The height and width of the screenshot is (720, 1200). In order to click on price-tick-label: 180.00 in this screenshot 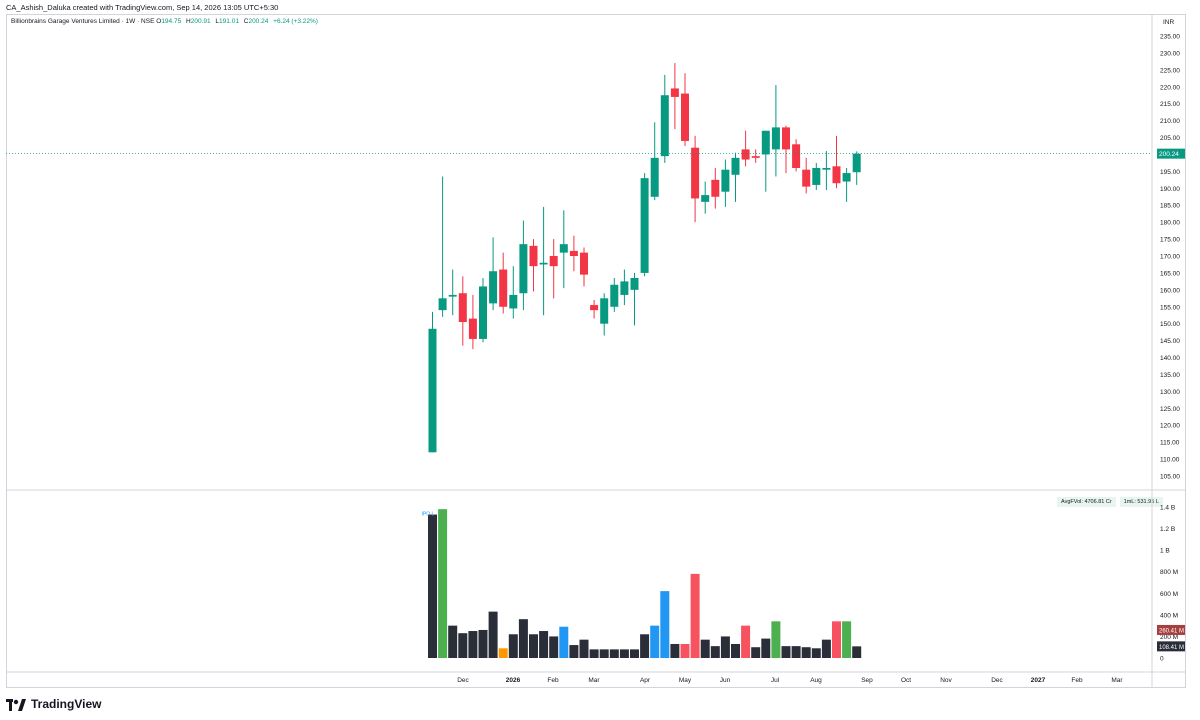, I will do `click(1170, 223)`.